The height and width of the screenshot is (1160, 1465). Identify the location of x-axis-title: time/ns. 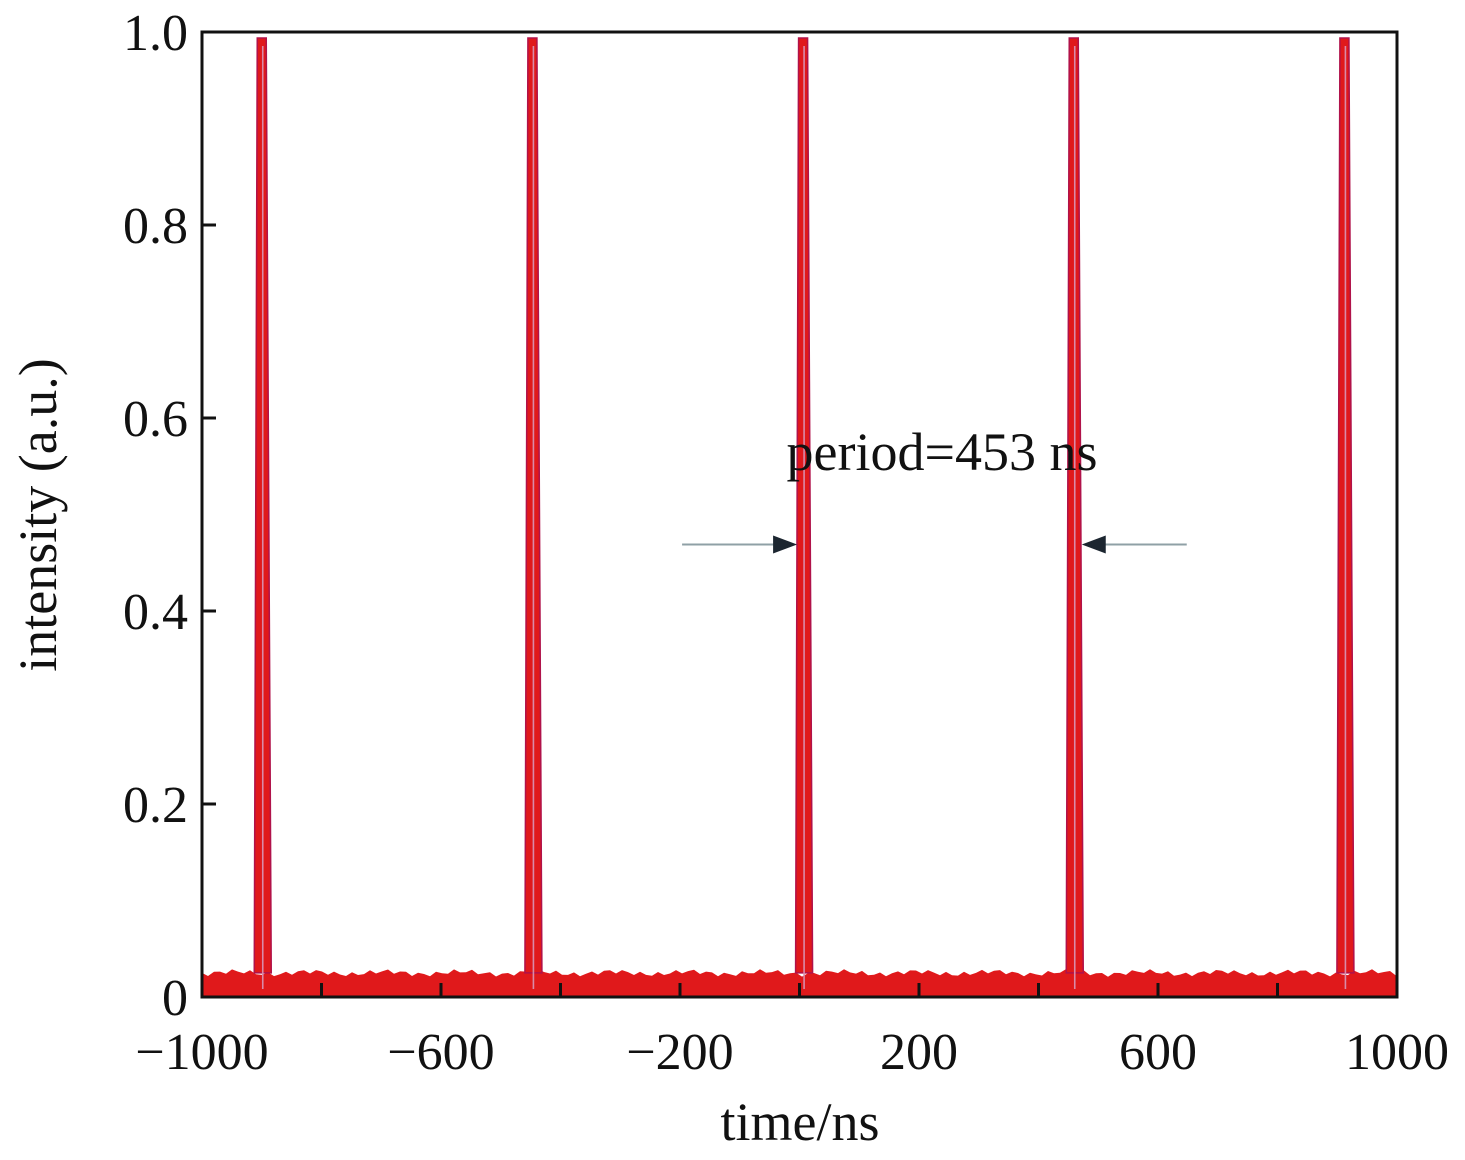
(800, 1122).